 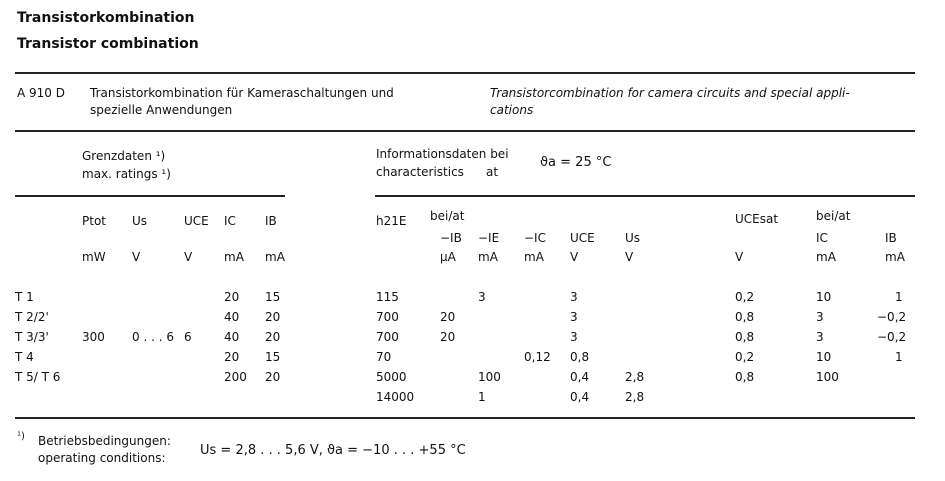 I want to click on header-ic2: IC, so click(x=822, y=238).